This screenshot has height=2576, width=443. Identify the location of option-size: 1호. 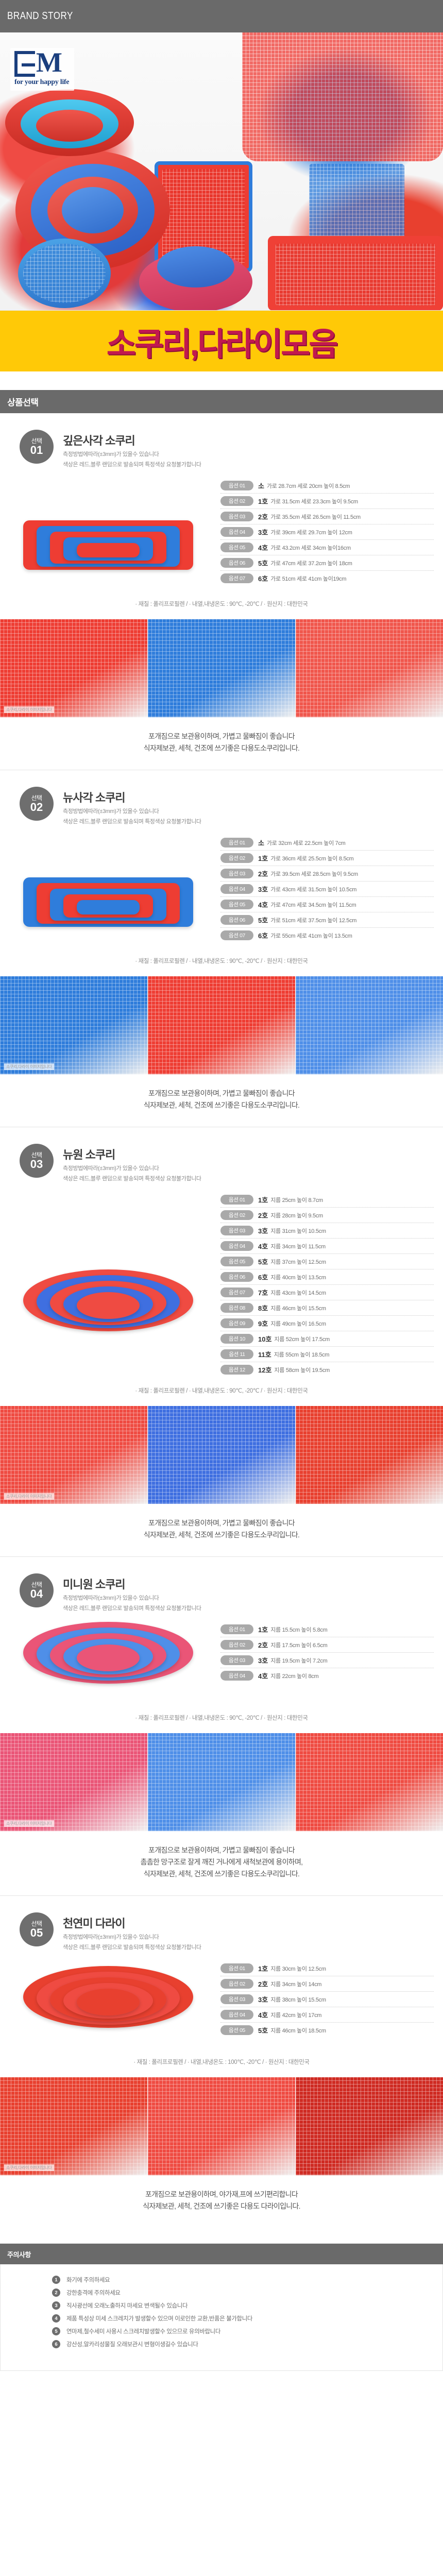
(263, 1630).